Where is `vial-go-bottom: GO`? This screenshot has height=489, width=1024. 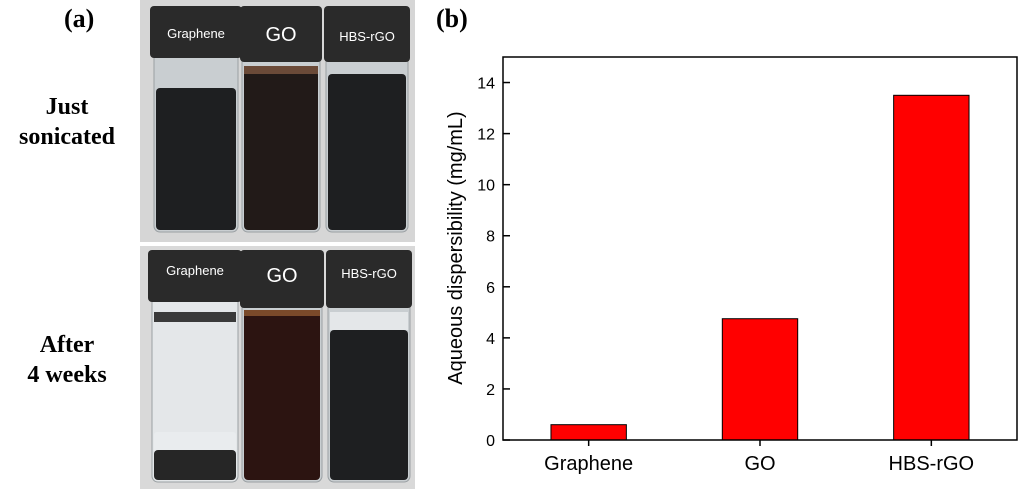
vial-go-bottom: GO is located at coordinates (282, 366).